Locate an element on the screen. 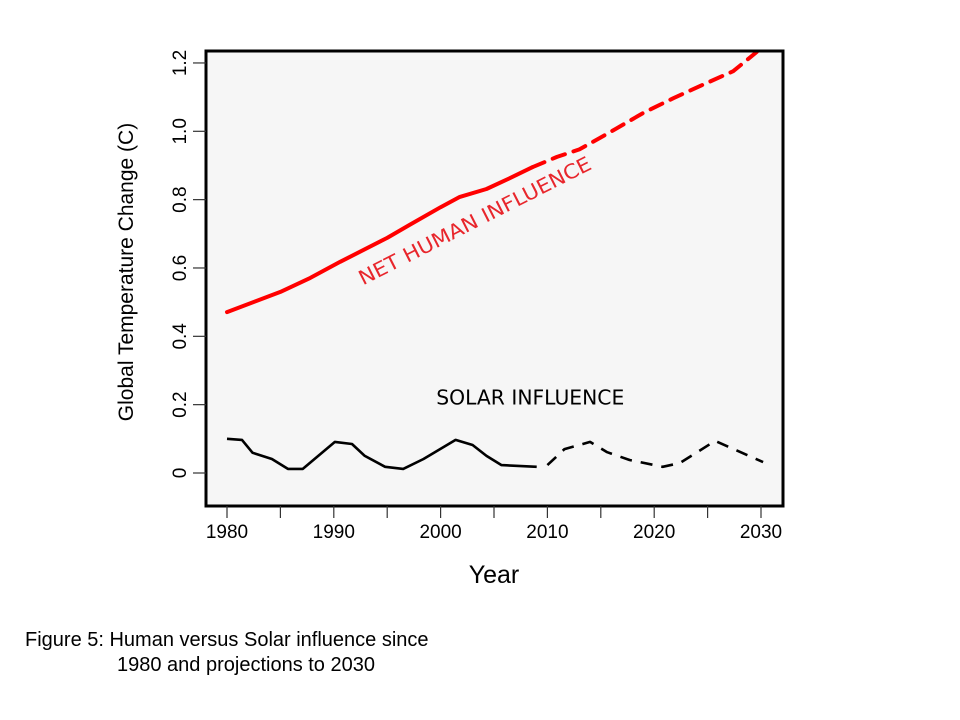 The height and width of the screenshot is (720, 960). x-tick-label: 2030 is located at coordinates (761, 532).